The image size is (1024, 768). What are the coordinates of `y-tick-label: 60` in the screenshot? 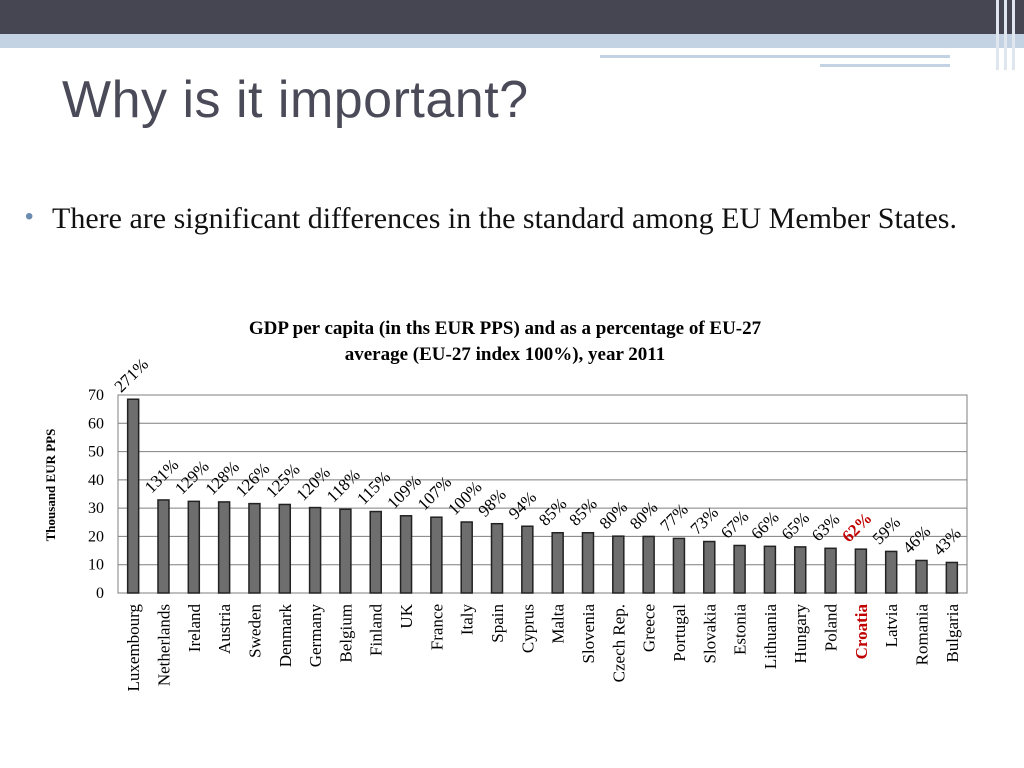 It's located at (96, 423).